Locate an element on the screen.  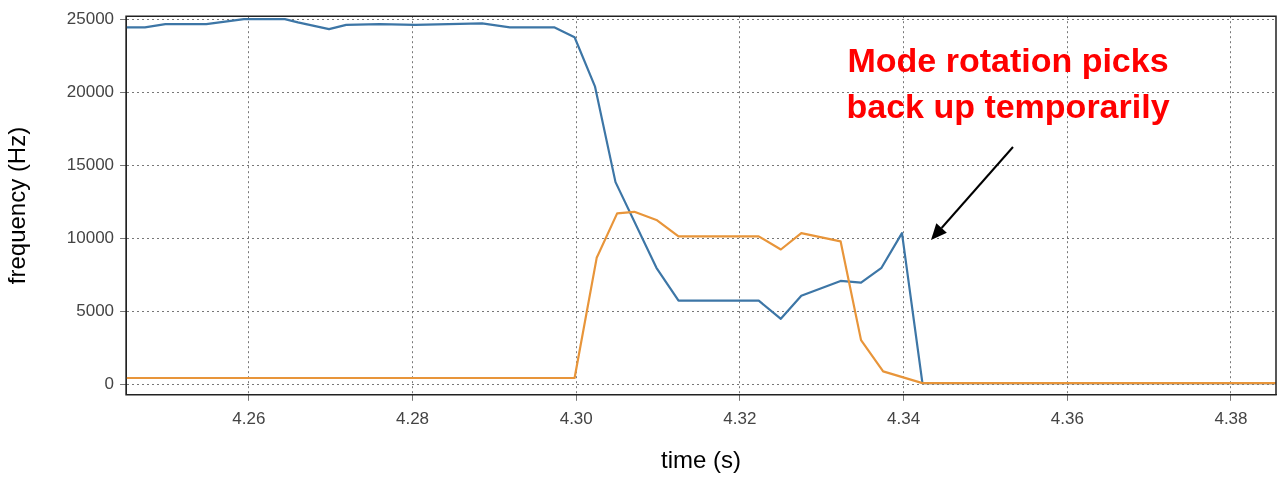
x-tick-label: 4.28 is located at coordinates (412, 418).